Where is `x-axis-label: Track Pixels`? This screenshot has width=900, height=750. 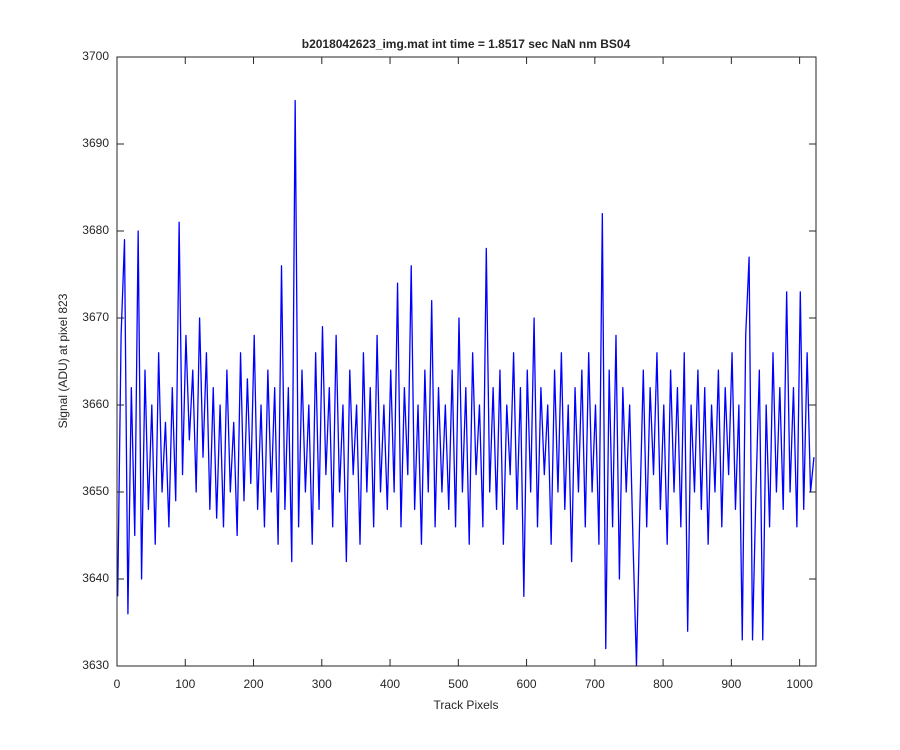
x-axis-label: Track Pixels is located at coordinates (466, 705).